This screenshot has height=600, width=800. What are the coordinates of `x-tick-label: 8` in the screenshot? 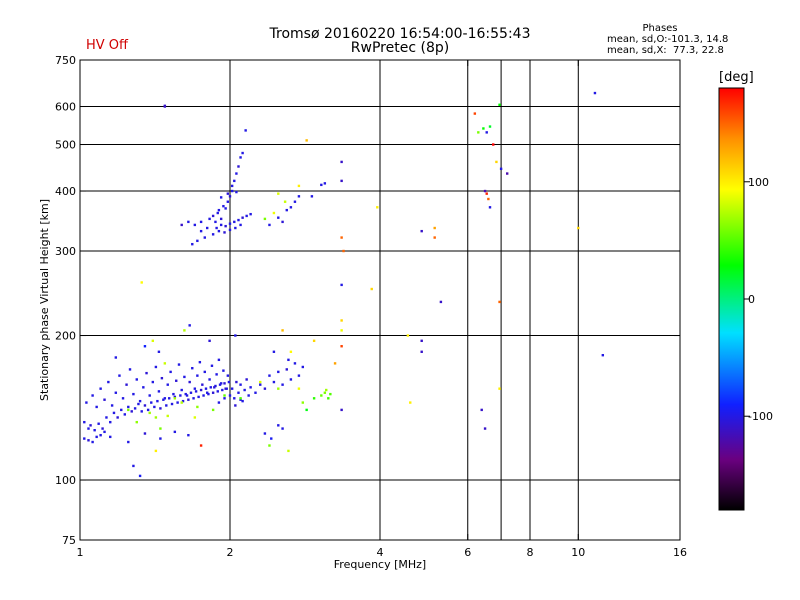 It's located at (530, 552).